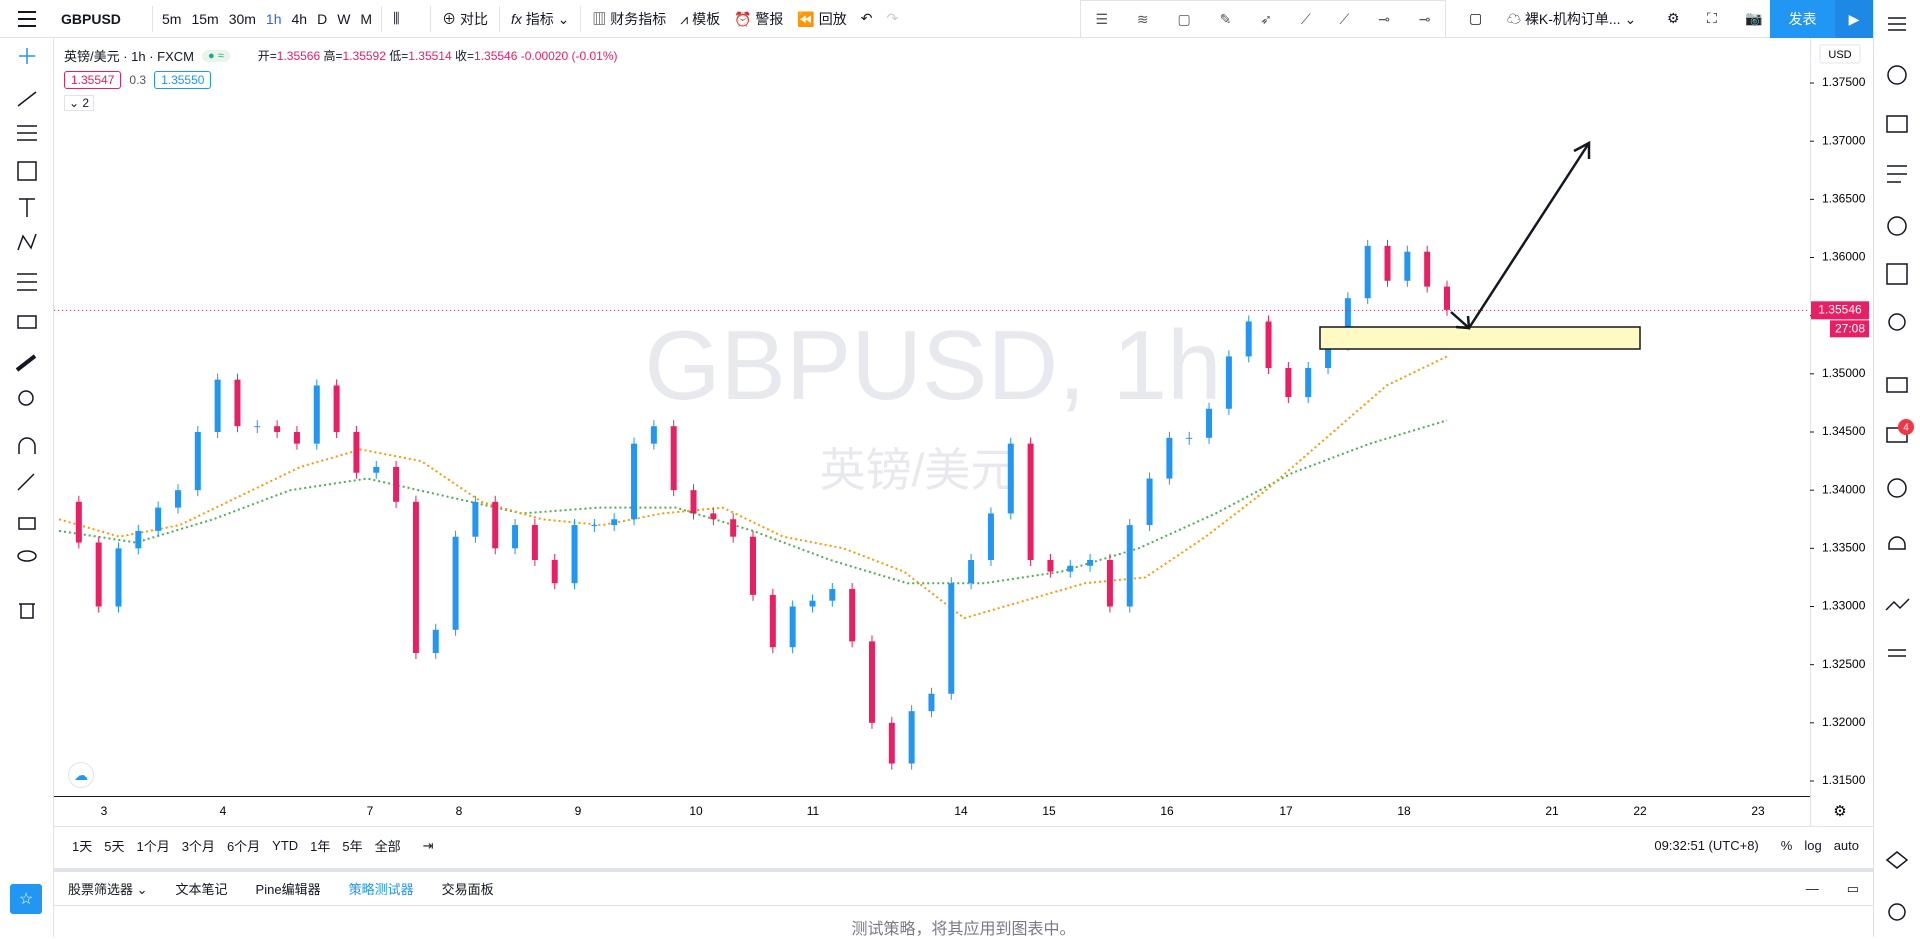 The image size is (1920, 939). Describe the element at coordinates (27, 56) in the screenshot. I see `crosshair-tool` at that location.